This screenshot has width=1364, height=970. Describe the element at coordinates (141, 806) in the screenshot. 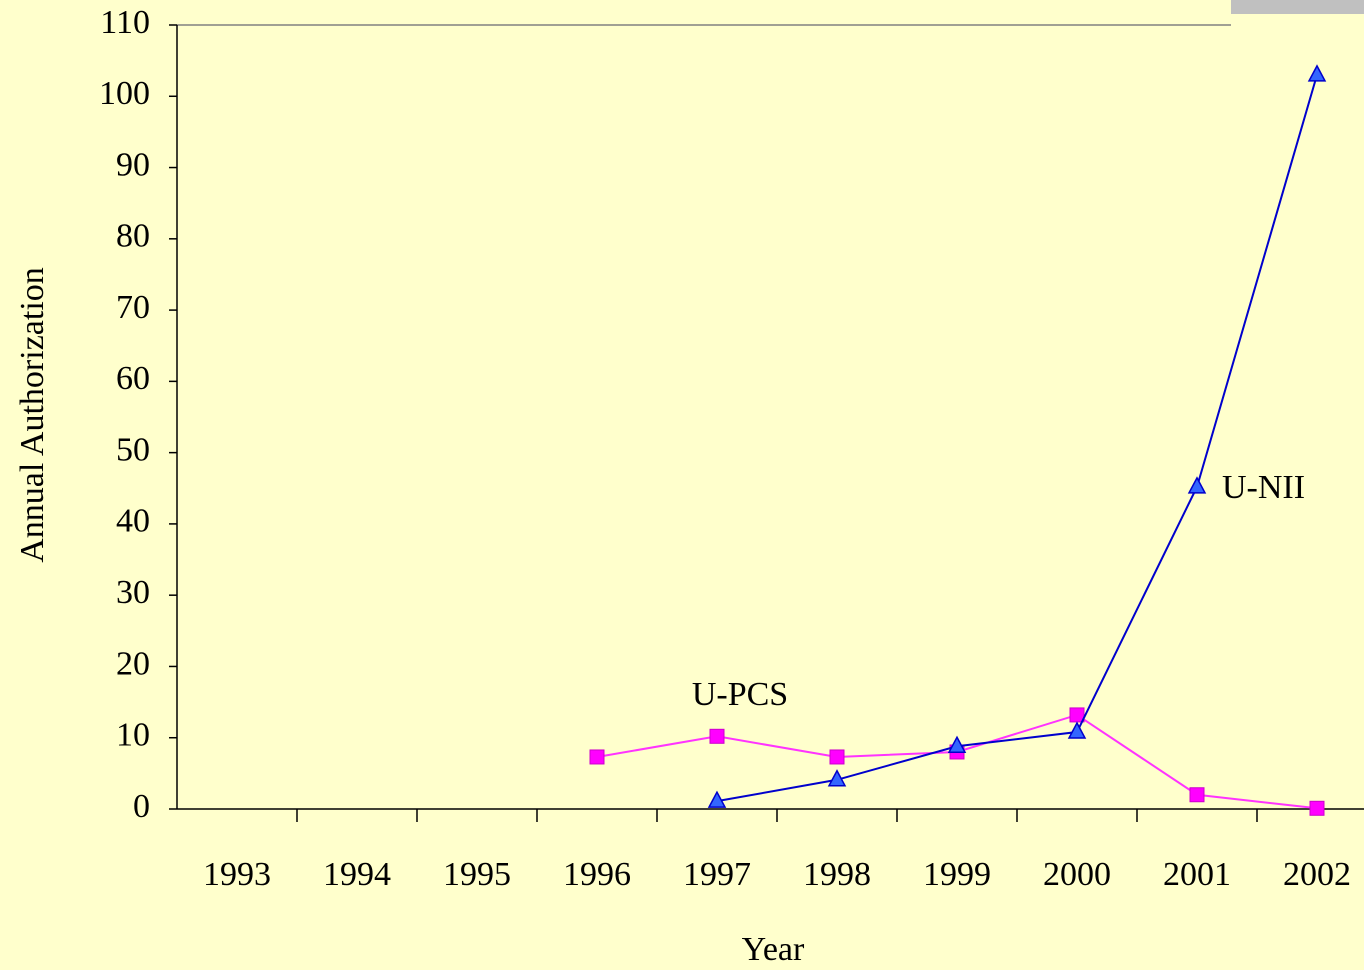

I see `y-tick-label: 0` at that location.